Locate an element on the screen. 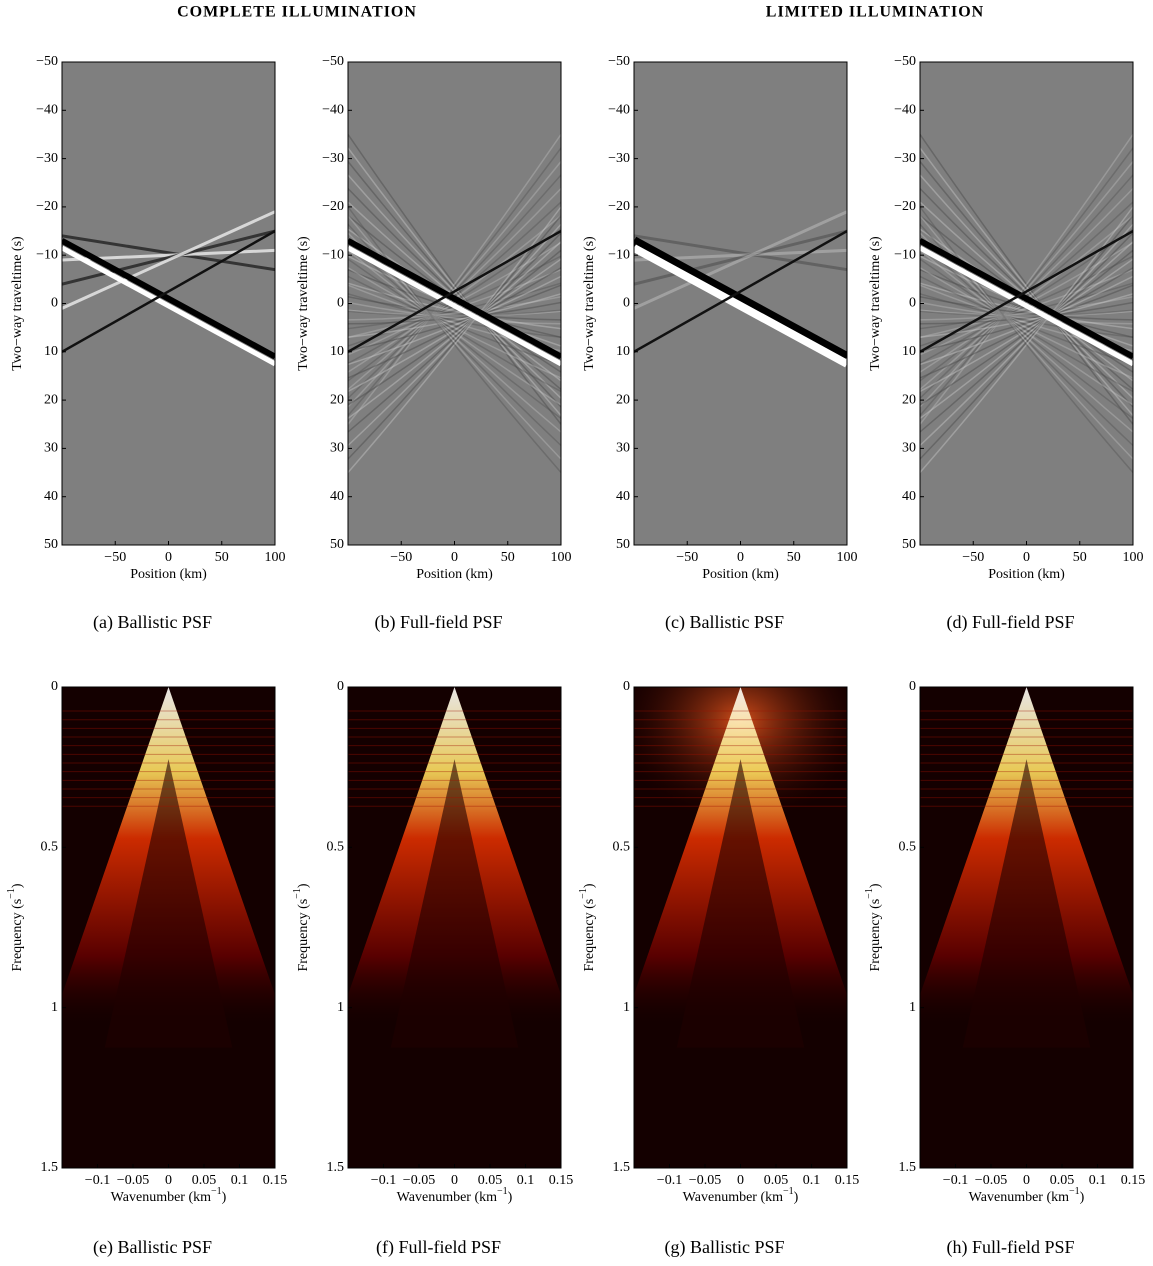  caption: (c) Ballistic PSF is located at coordinates (724, 622).